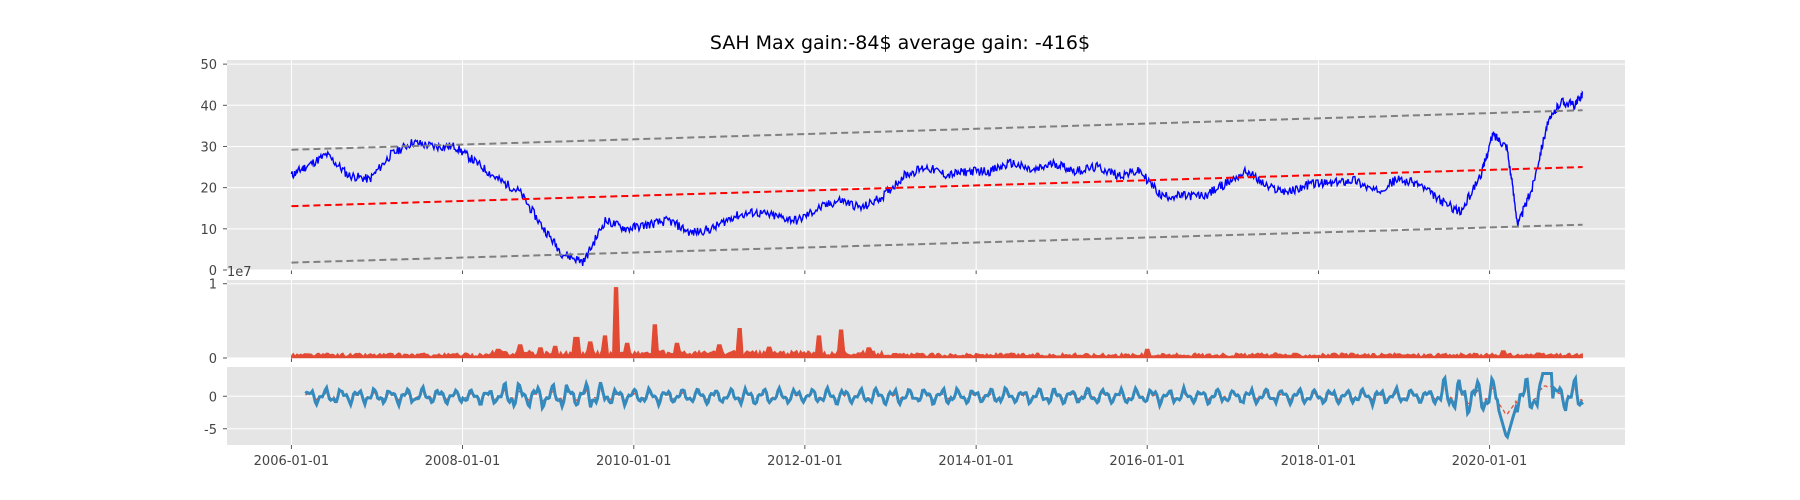 This screenshot has width=1800, height=500. Describe the element at coordinates (208, 106) in the screenshot. I see `price-y-tick-label: 40` at that location.